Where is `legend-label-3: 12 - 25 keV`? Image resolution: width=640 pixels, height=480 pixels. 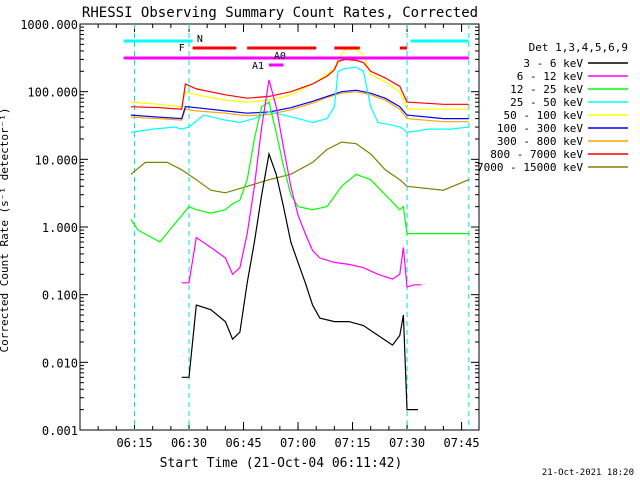
legend-label-3: 12 - 25 keV is located at coordinates (546, 89).